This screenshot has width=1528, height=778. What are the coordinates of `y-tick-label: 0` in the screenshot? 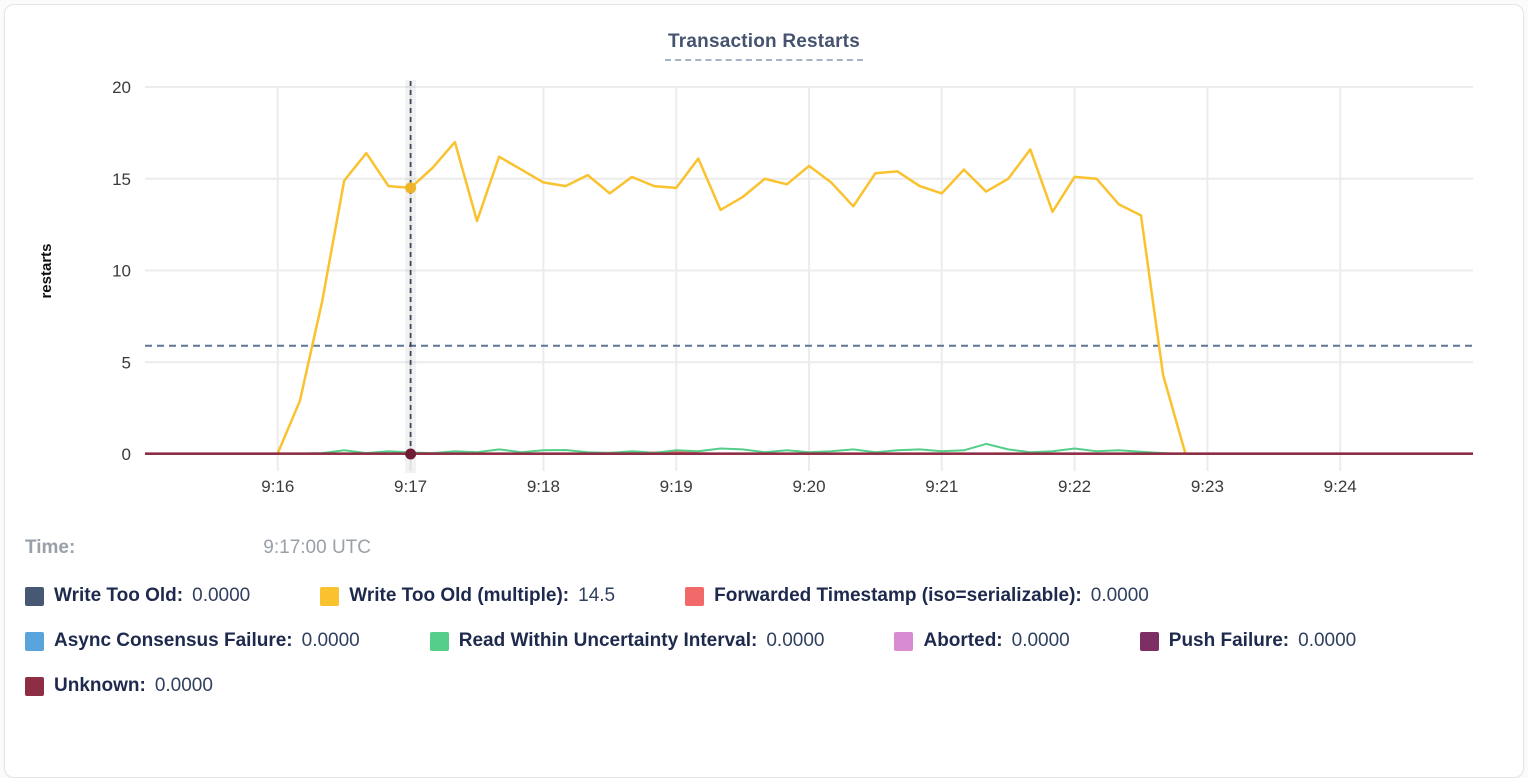 It's located at (126, 454).